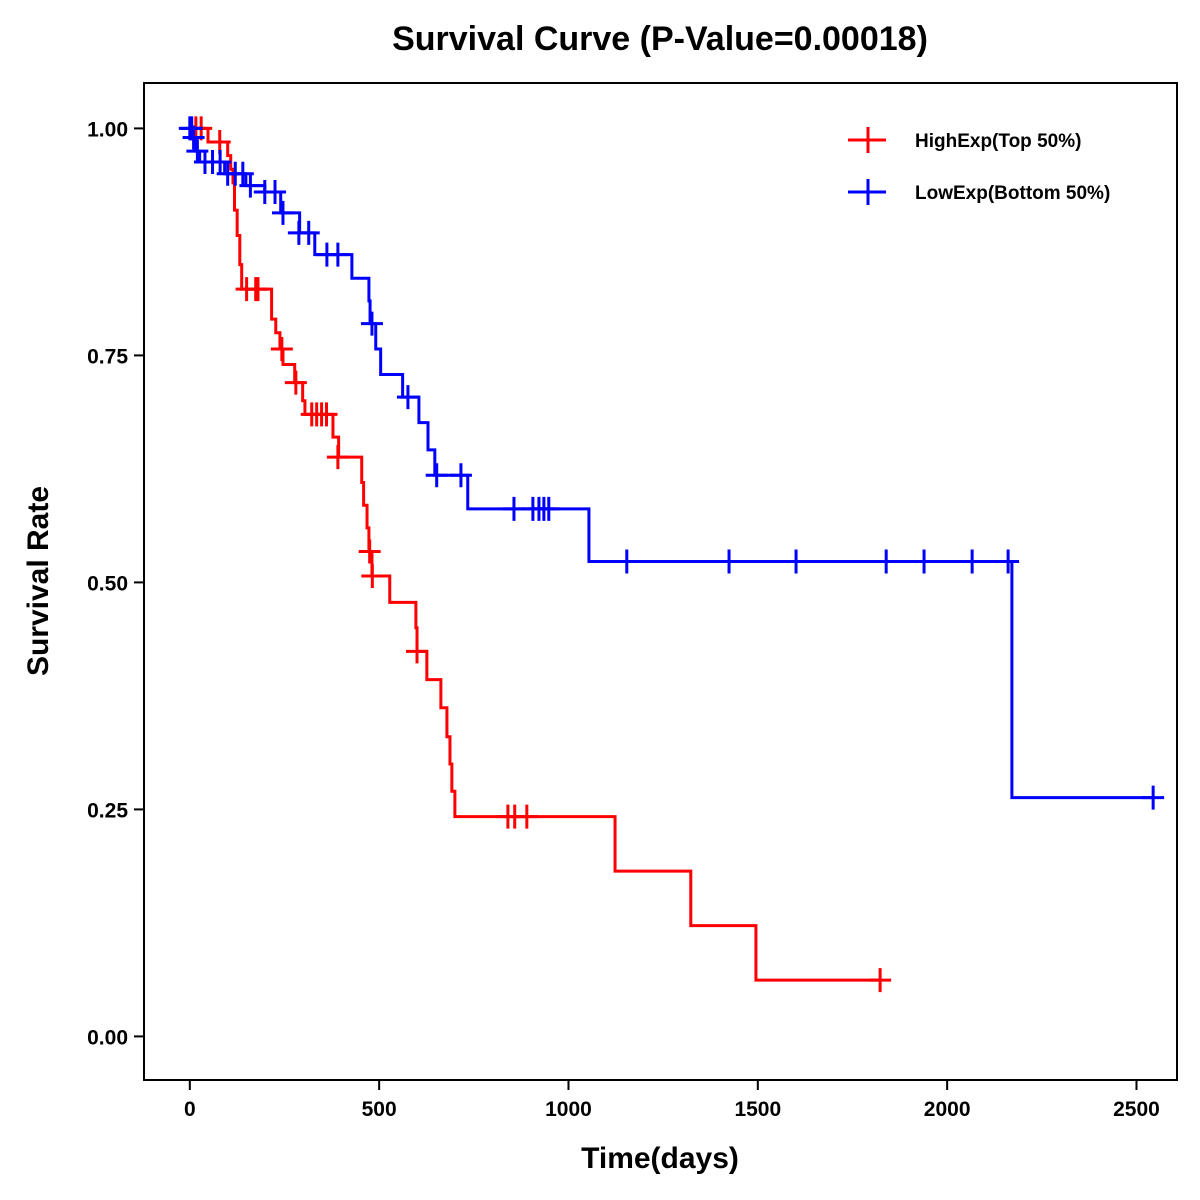 This screenshot has width=1200, height=1200. What do you see at coordinates (998, 141) in the screenshot?
I see `legend-label: HighExp(Top 50%)` at bounding box center [998, 141].